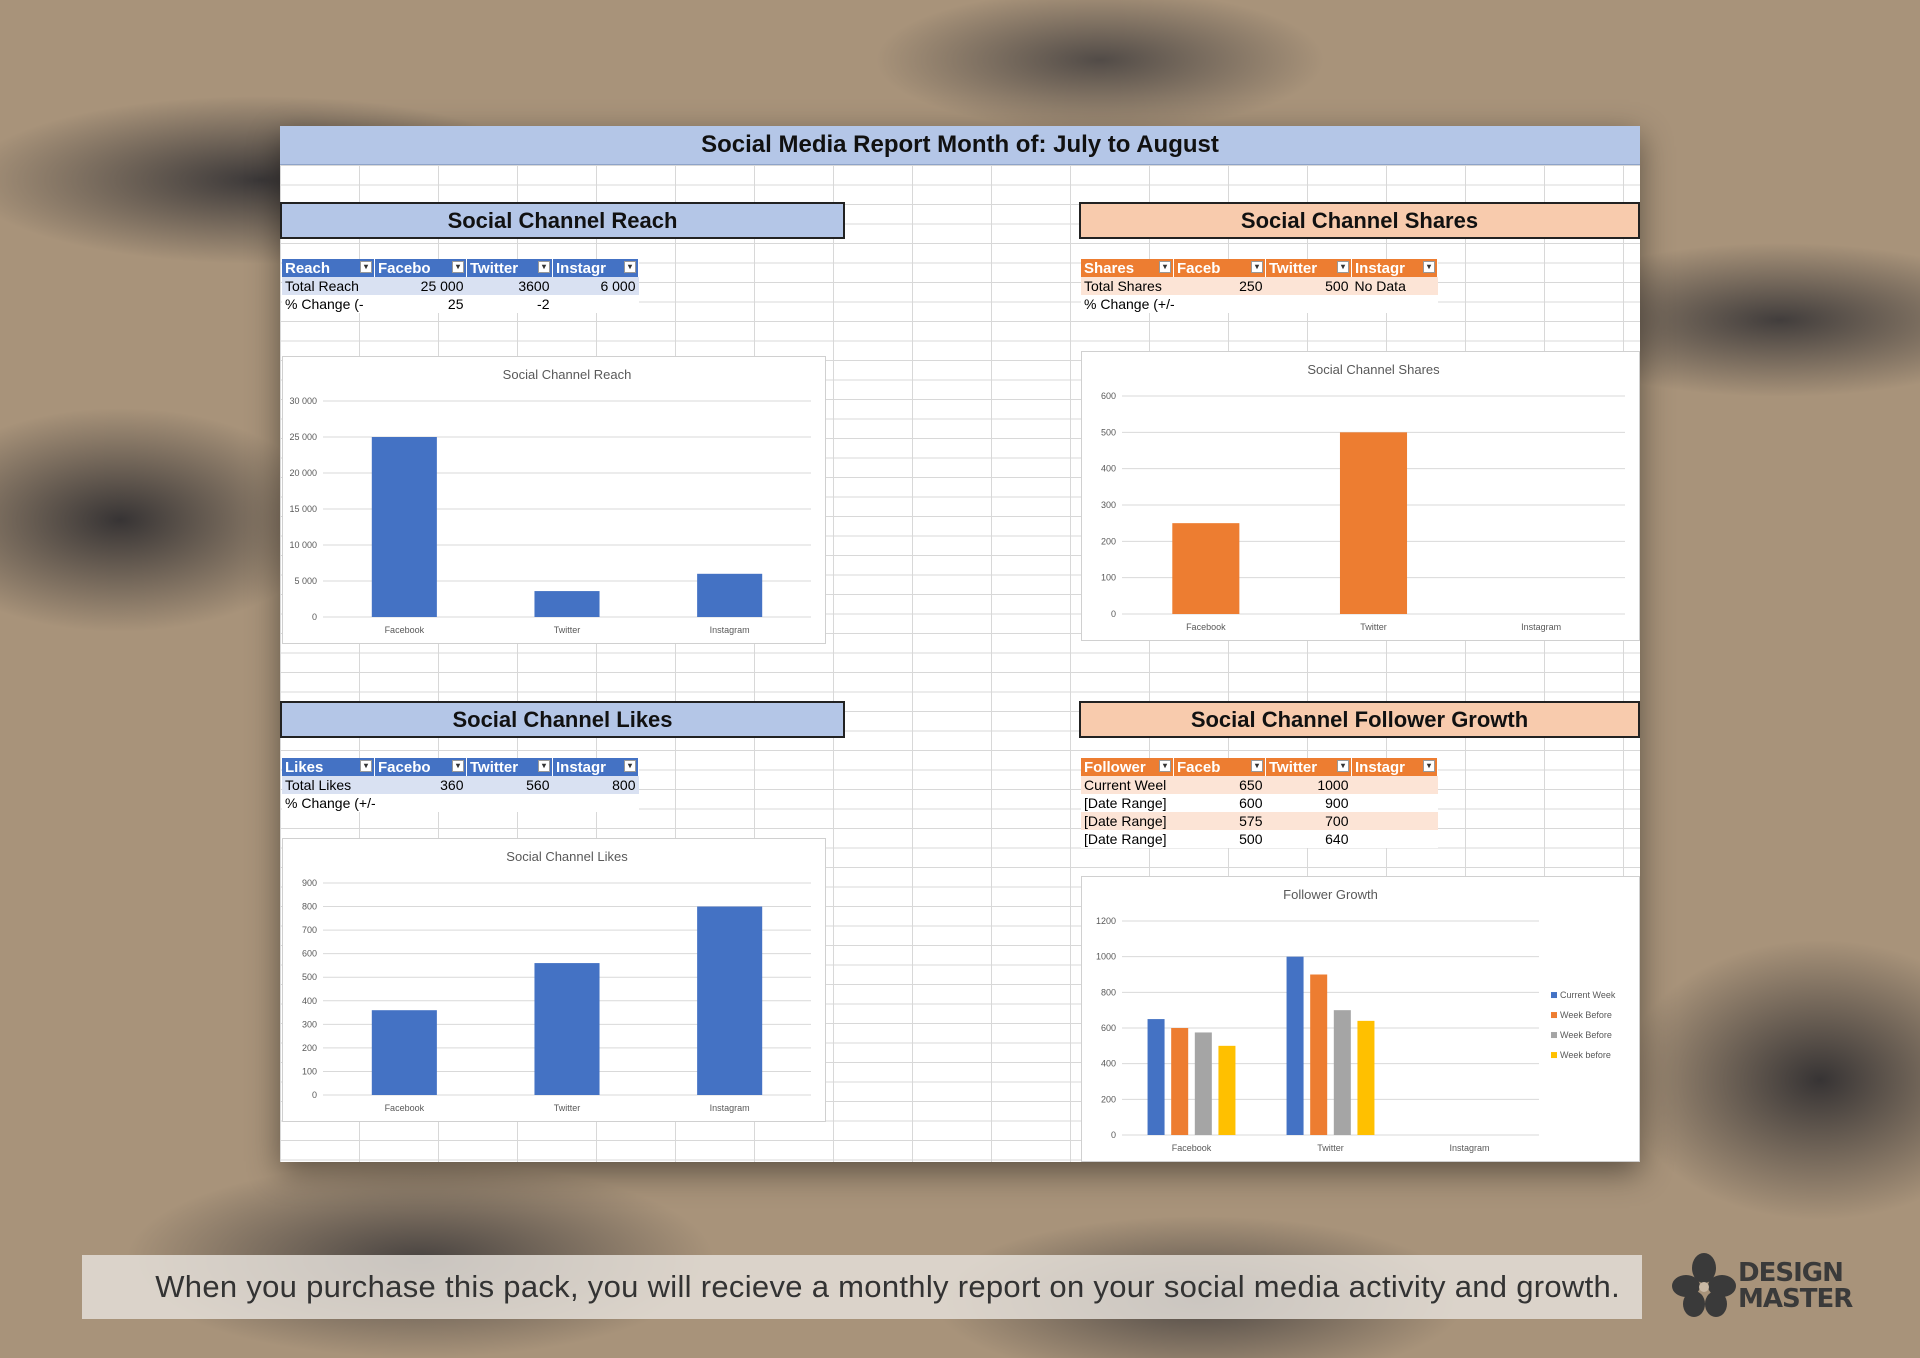 This screenshot has height=1358, width=1920. What do you see at coordinates (420, 304) in the screenshot?
I see `reach-cell: 25` at bounding box center [420, 304].